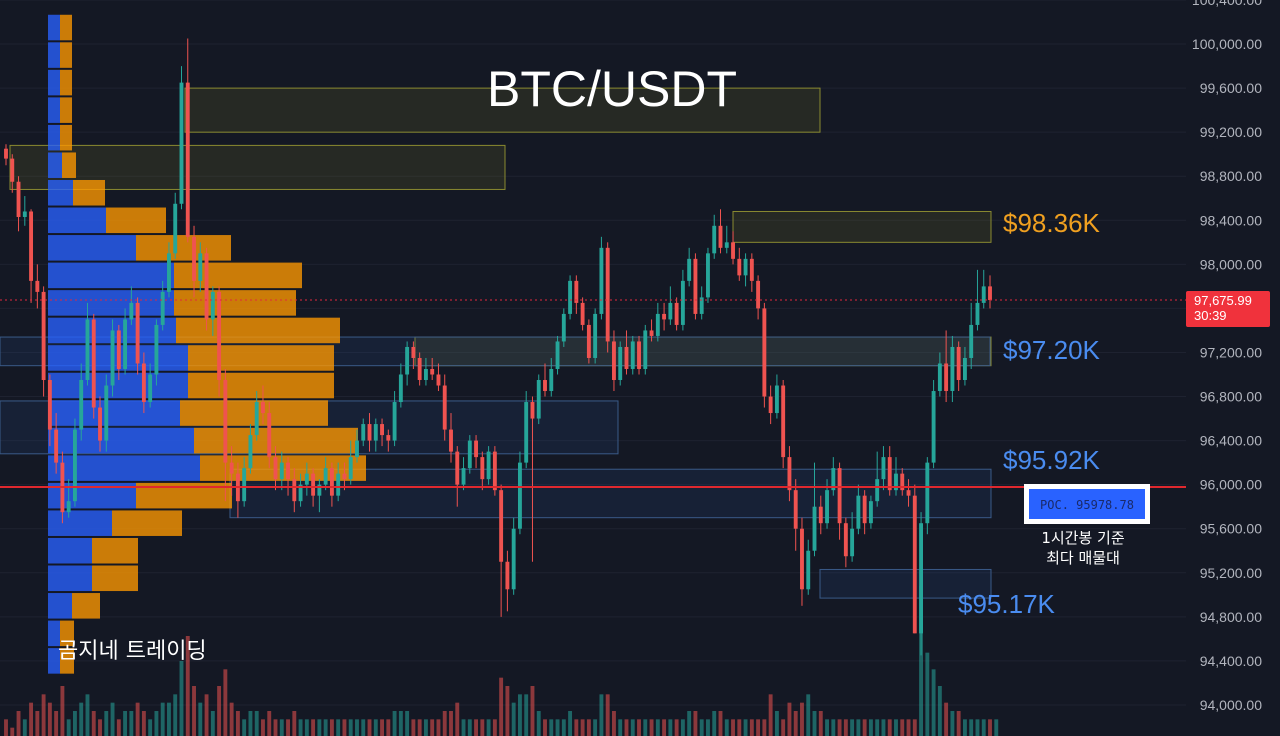 The height and width of the screenshot is (736, 1280). Describe the element at coordinates (1231, 88) in the screenshot. I see `price-tick-label: 99,600.00` at that location.